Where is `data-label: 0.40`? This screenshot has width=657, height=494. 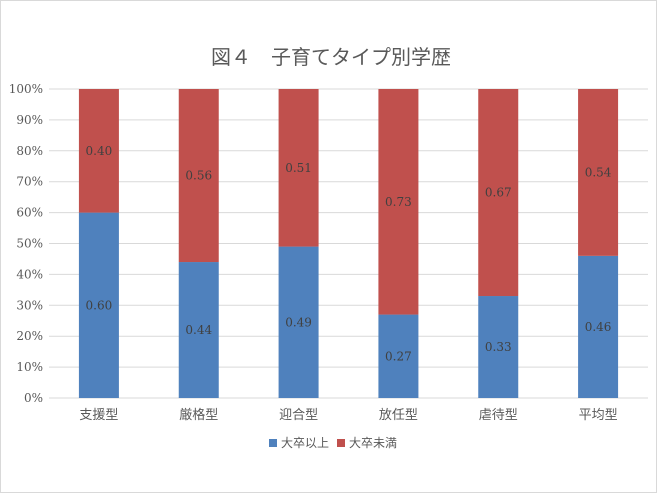 data-label: 0.40 is located at coordinates (99, 151).